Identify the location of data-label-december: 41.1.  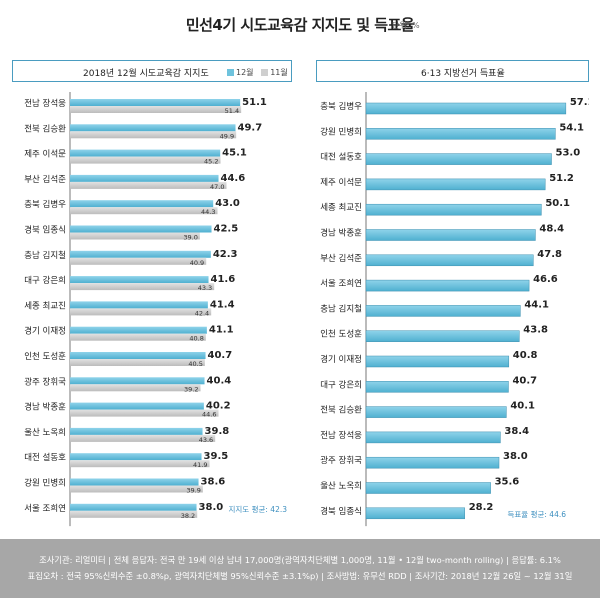
(221, 330).